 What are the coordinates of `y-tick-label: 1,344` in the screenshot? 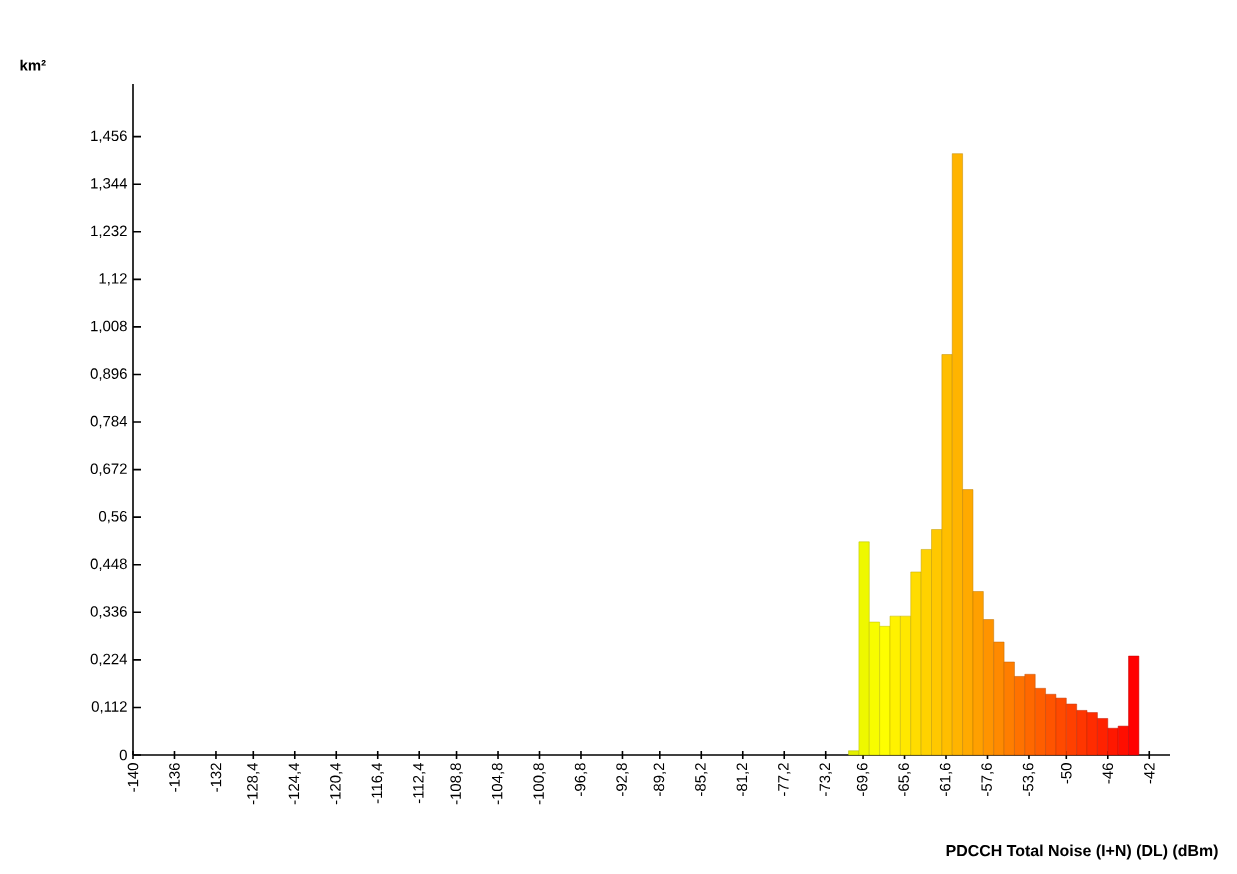 It's located at (109, 184).